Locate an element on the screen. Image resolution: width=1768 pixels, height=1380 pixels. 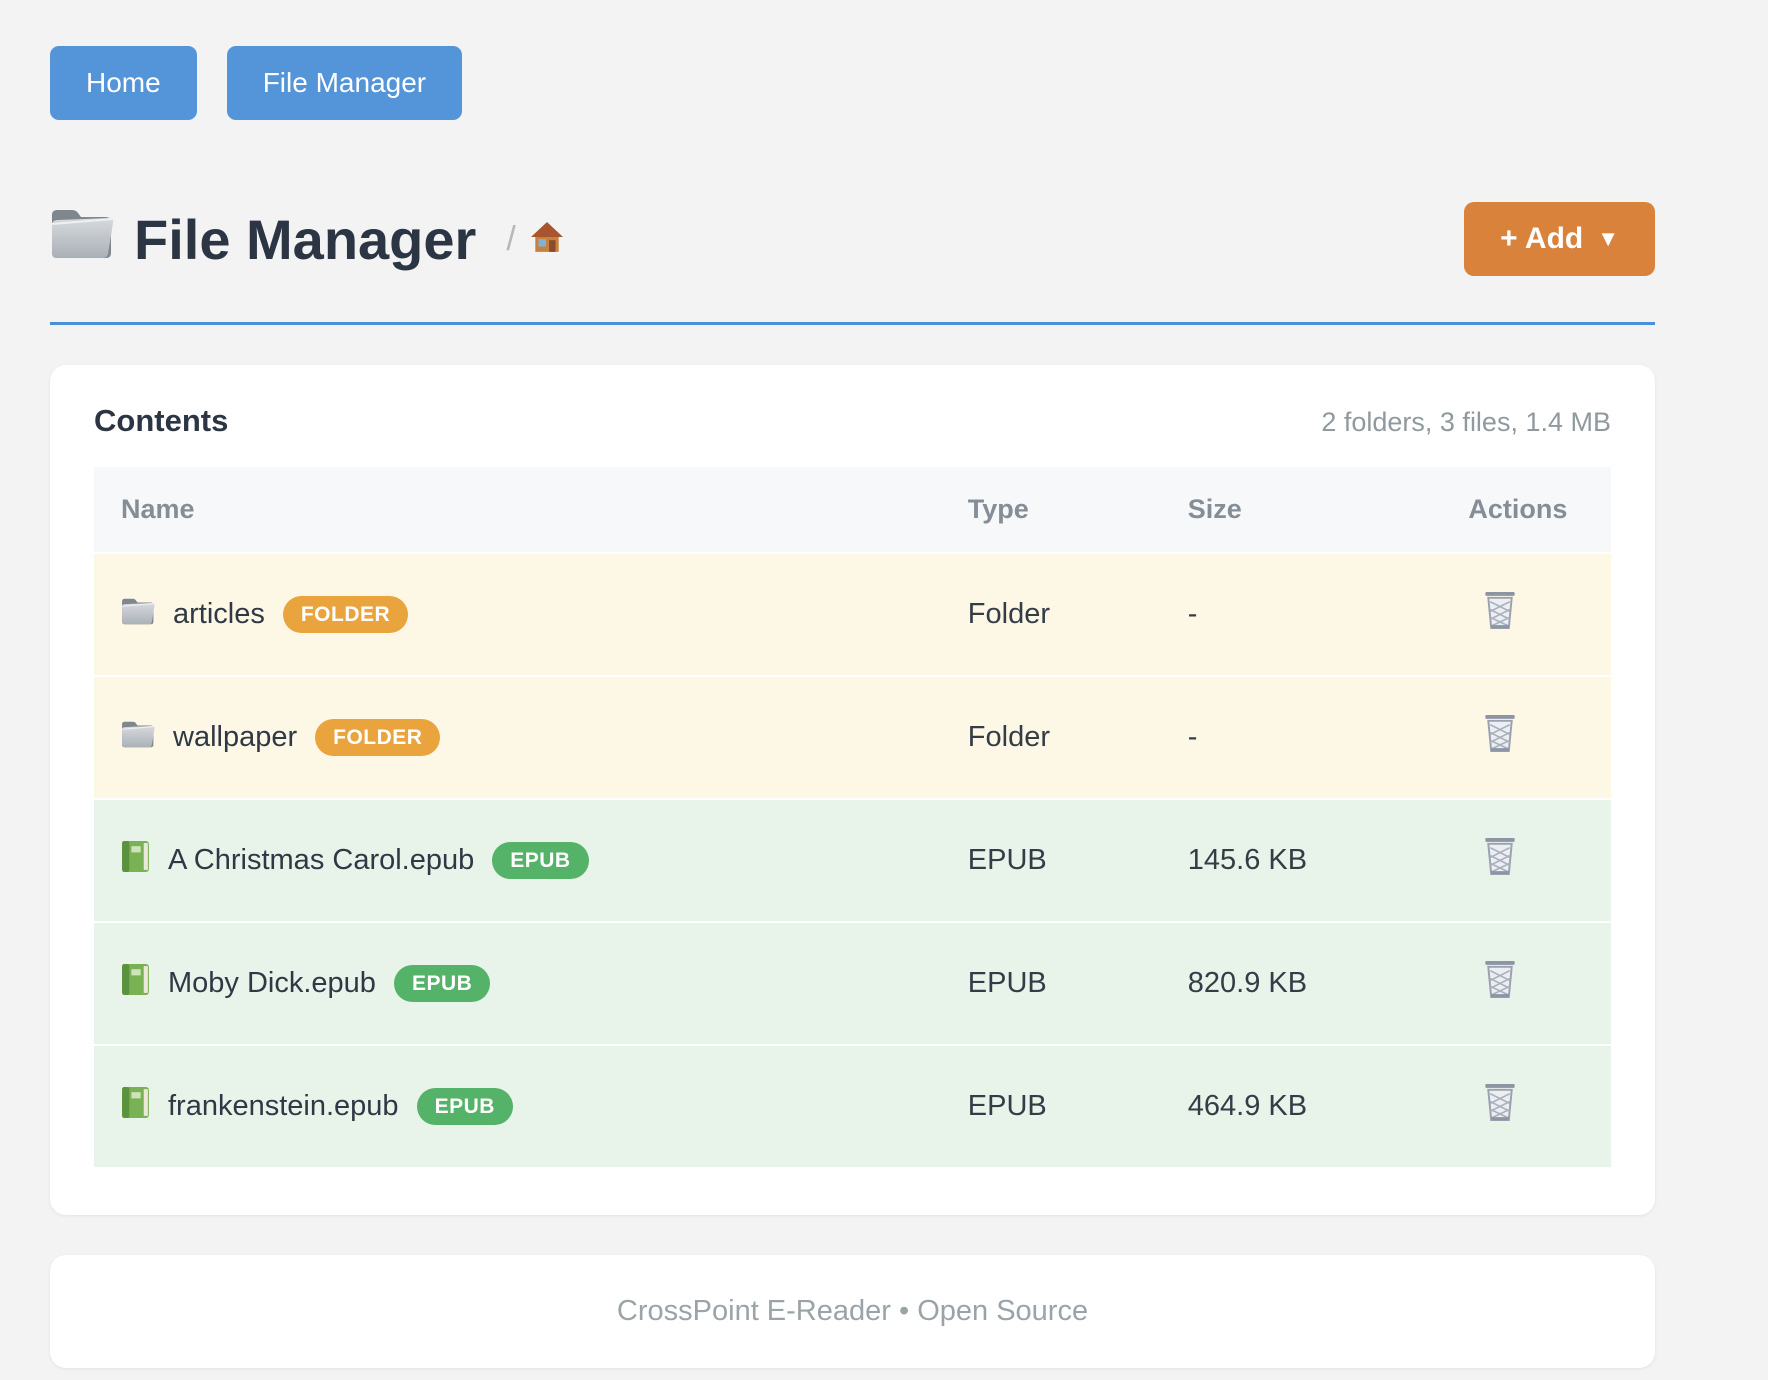
page-header: File Manager / + Add ▼ is located at coordinates (852, 239).